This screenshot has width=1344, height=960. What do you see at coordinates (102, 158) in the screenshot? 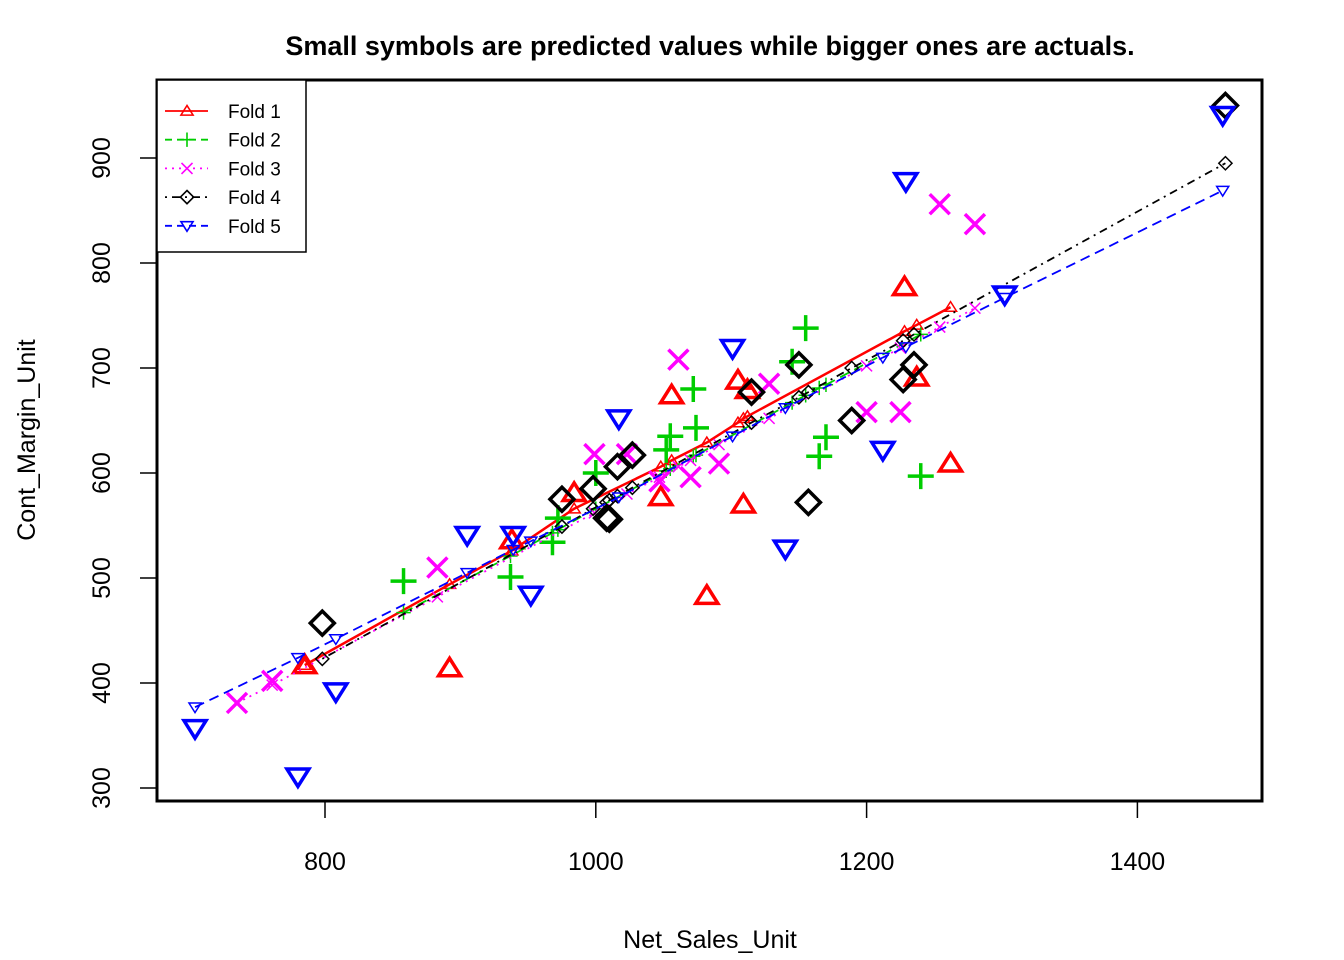
I see `y-tick-label: 900` at bounding box center [102, 158].